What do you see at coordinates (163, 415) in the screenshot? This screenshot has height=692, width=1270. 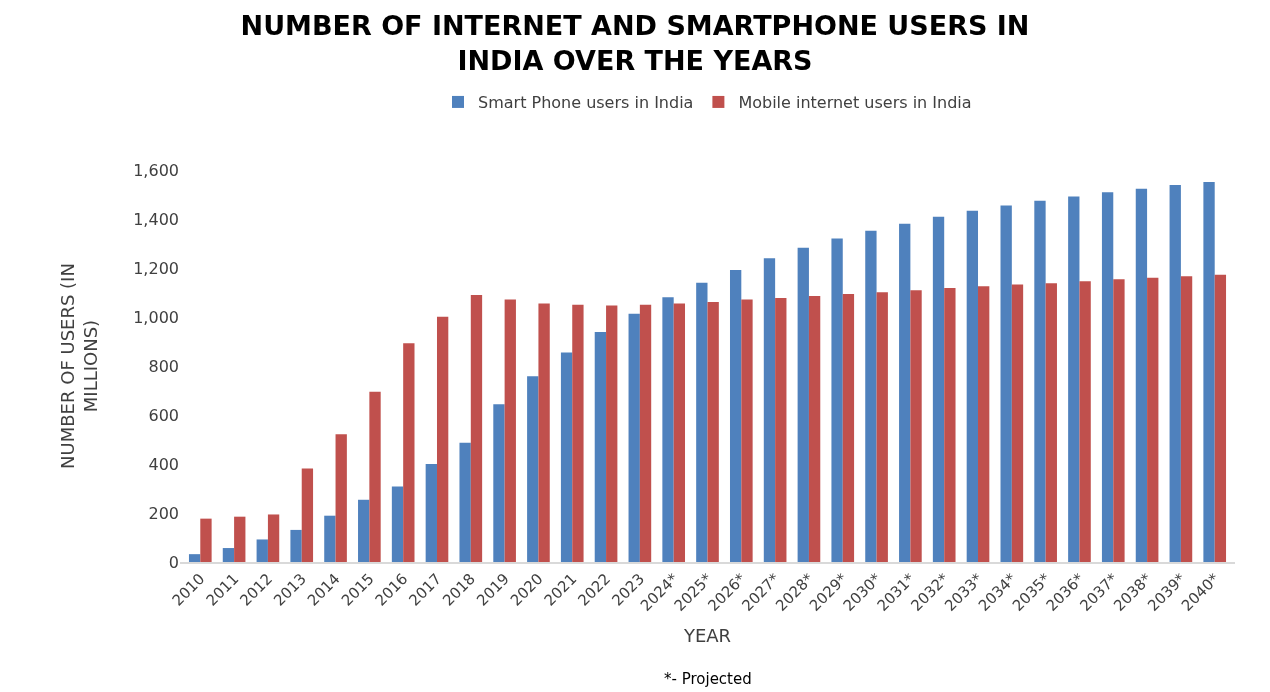 I see `y-tick-label: 600` at bounding box center [163, 415].